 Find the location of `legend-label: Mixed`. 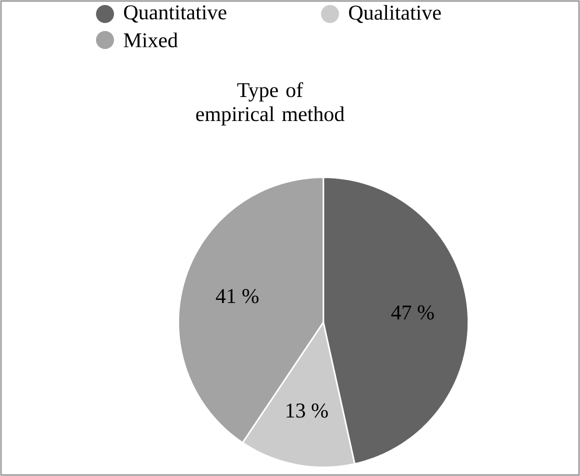

legend-label: Mixed is located at coordinates (151, 40).